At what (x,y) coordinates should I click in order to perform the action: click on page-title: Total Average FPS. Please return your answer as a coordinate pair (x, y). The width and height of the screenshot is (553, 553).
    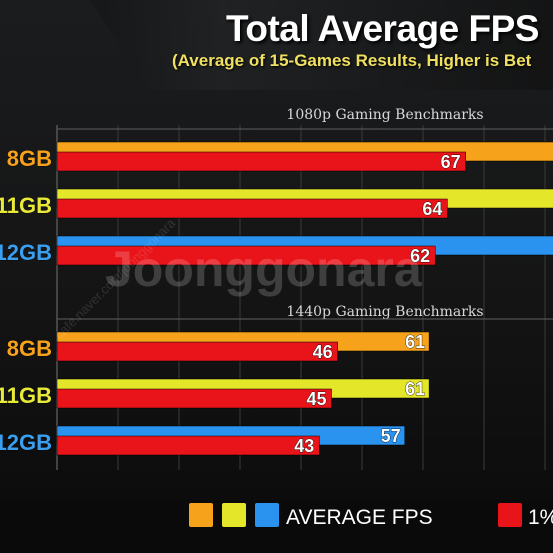
    Looking at the image, I should click on (382, 28).